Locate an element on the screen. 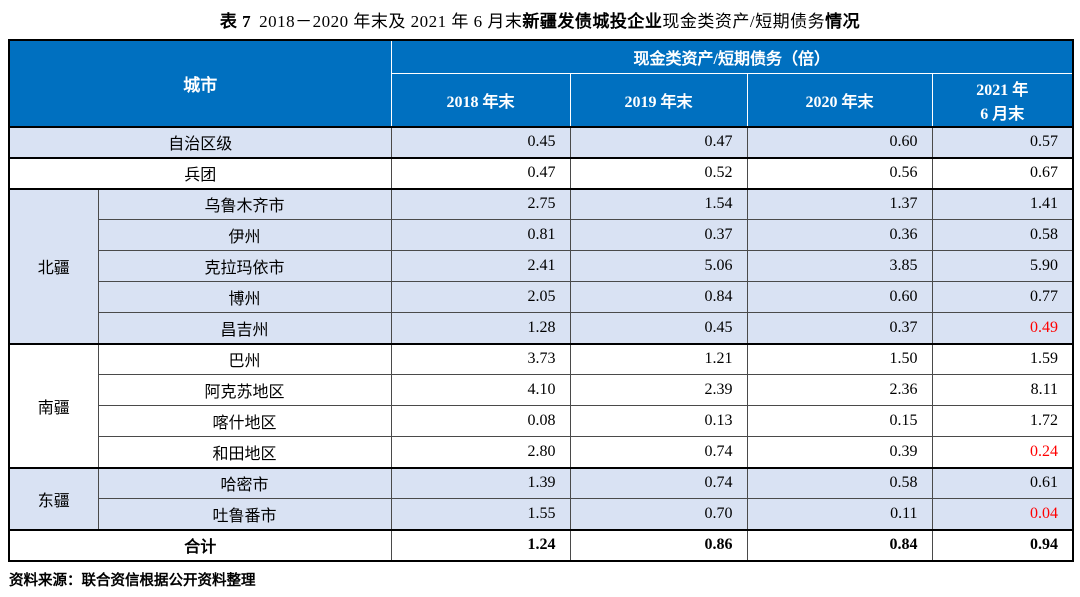 This screenshot has height=597, width=1080. value-cell: 0.70 is located at coordinates (658, 514).